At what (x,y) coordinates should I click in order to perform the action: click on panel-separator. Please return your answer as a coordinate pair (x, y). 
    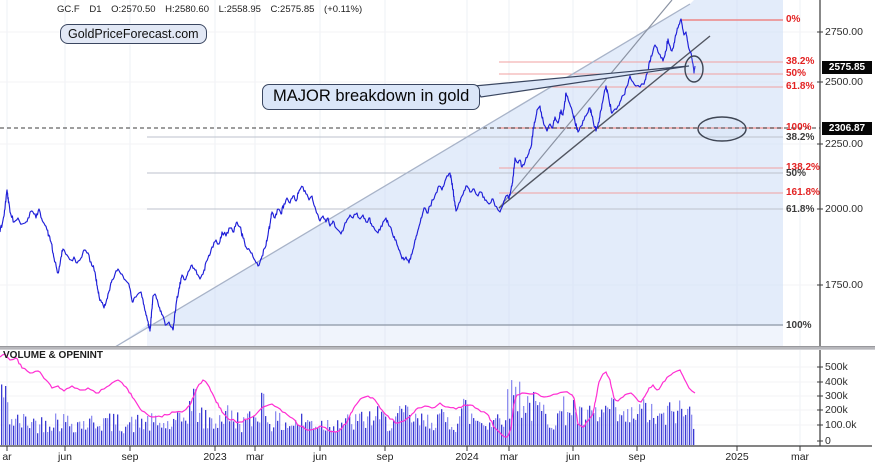
    Looking at the image, I should click on (437, 348).